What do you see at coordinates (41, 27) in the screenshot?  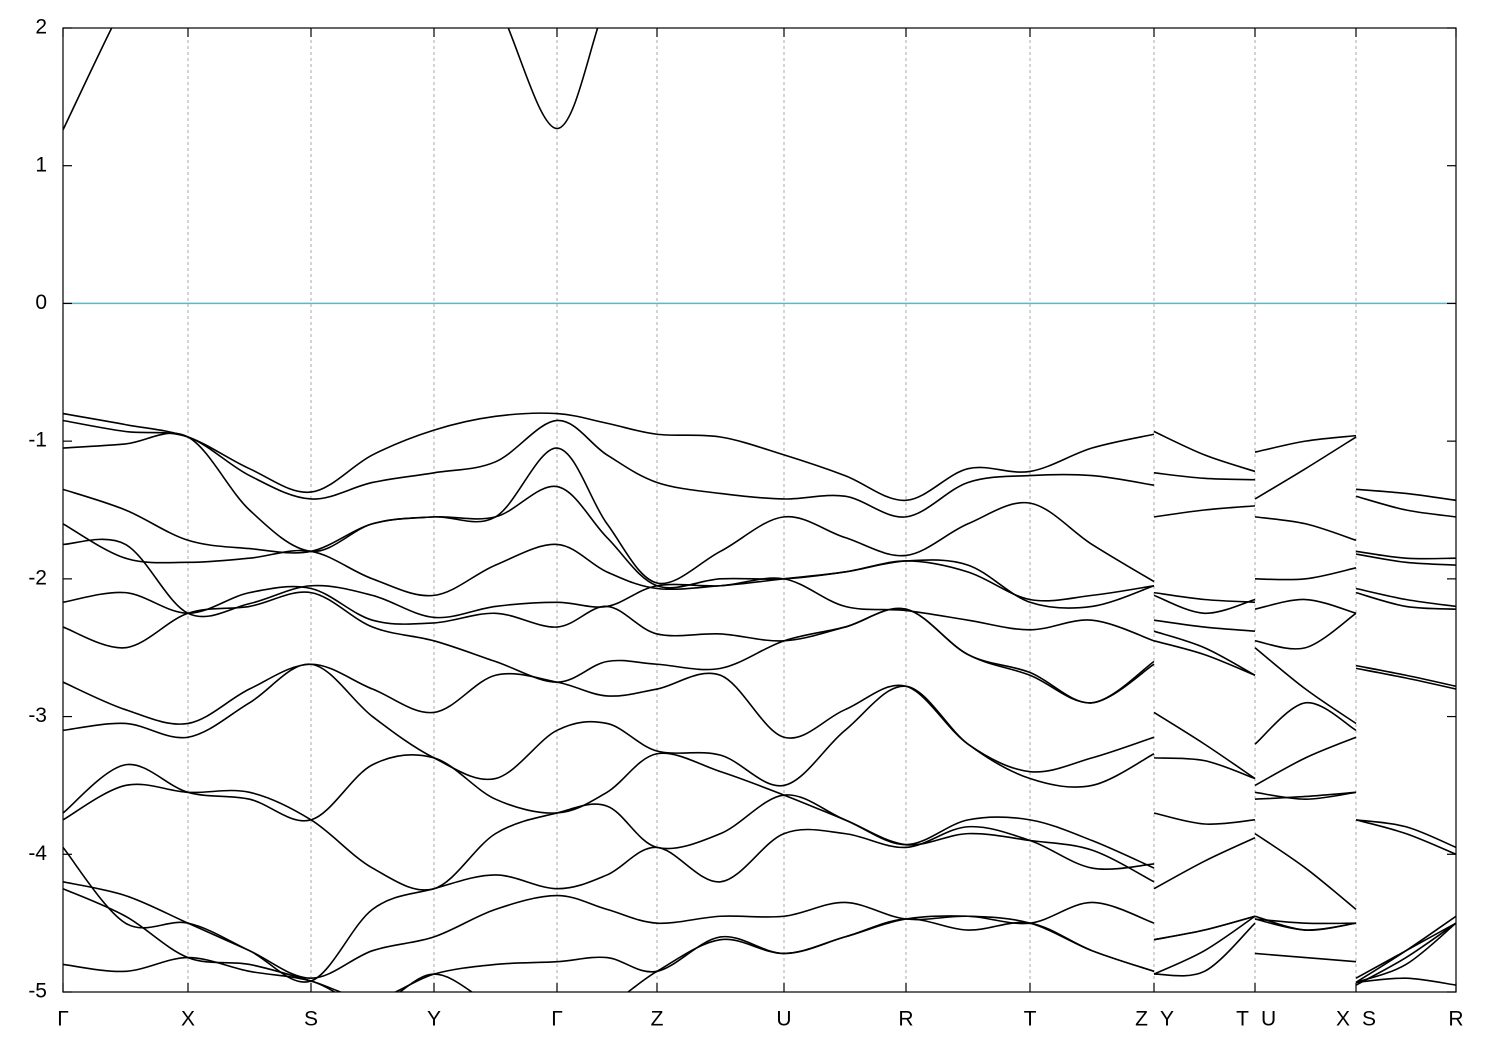 I see `y-tick-label: 2` at bounding box center [41, 27].